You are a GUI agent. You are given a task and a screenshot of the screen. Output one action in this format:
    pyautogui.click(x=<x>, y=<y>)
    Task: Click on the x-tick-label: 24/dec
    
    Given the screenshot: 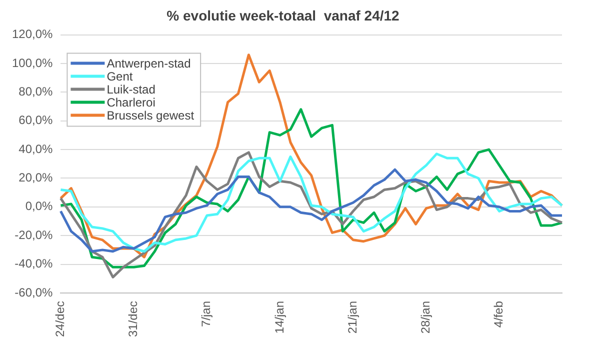 What is the action you would take?
    pyautogui.click(x=60, y=318)
    